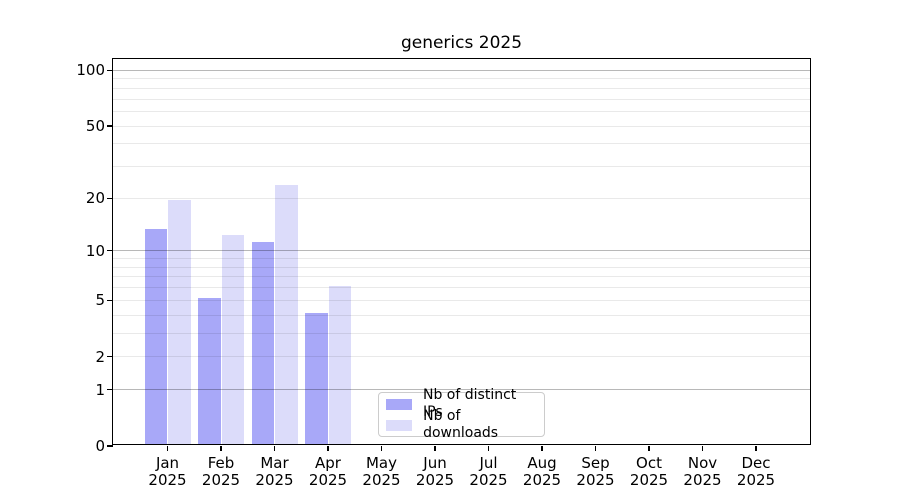 This screenshot has height=500, width=900. Describe the element at coordinates (221, 471) in the screenshot. I see `x-tick-label-feb: Feb 2025` at that location.